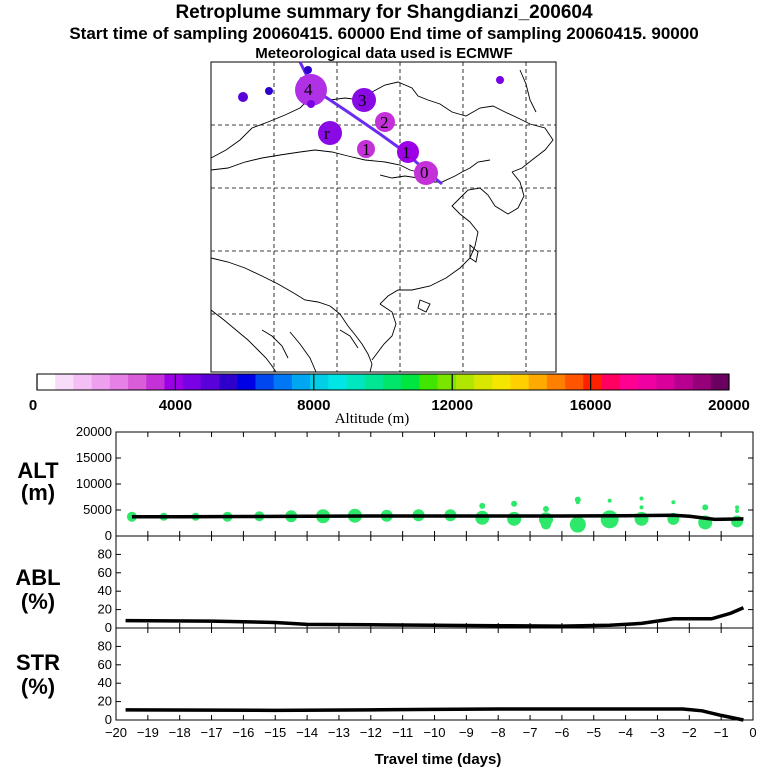 The image size is (768, 768). I want to click on x-tick-label: −11, so click(402, 732).